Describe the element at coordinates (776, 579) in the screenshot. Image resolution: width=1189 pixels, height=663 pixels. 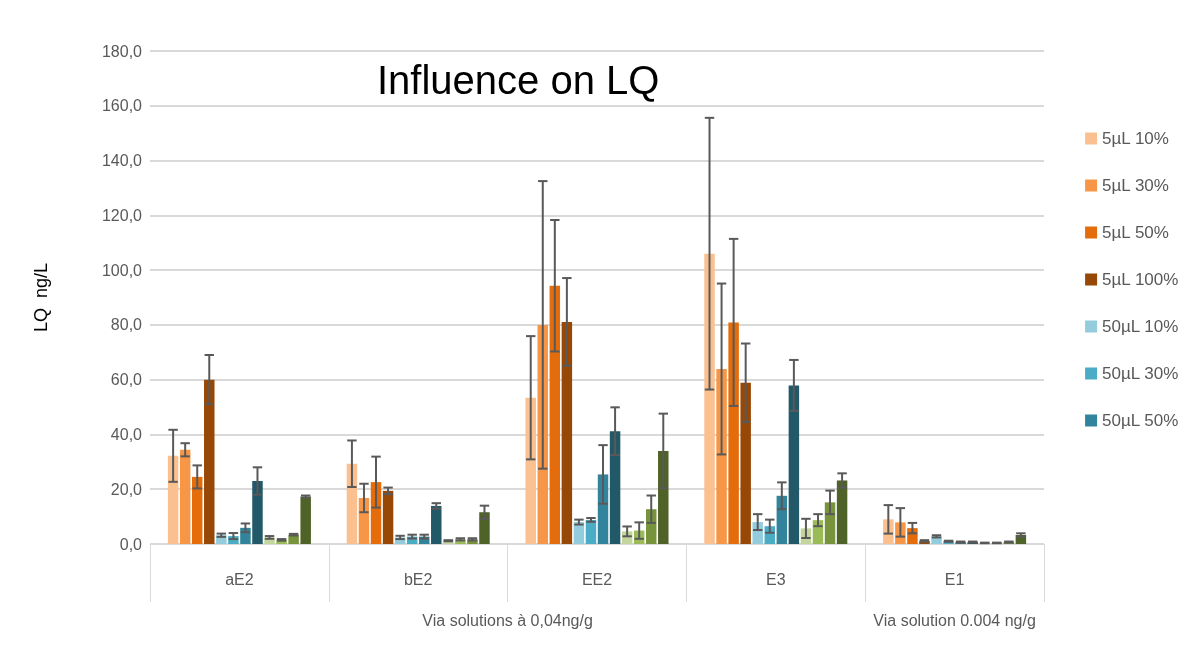
I see `x-tick-label: E3` at that location.